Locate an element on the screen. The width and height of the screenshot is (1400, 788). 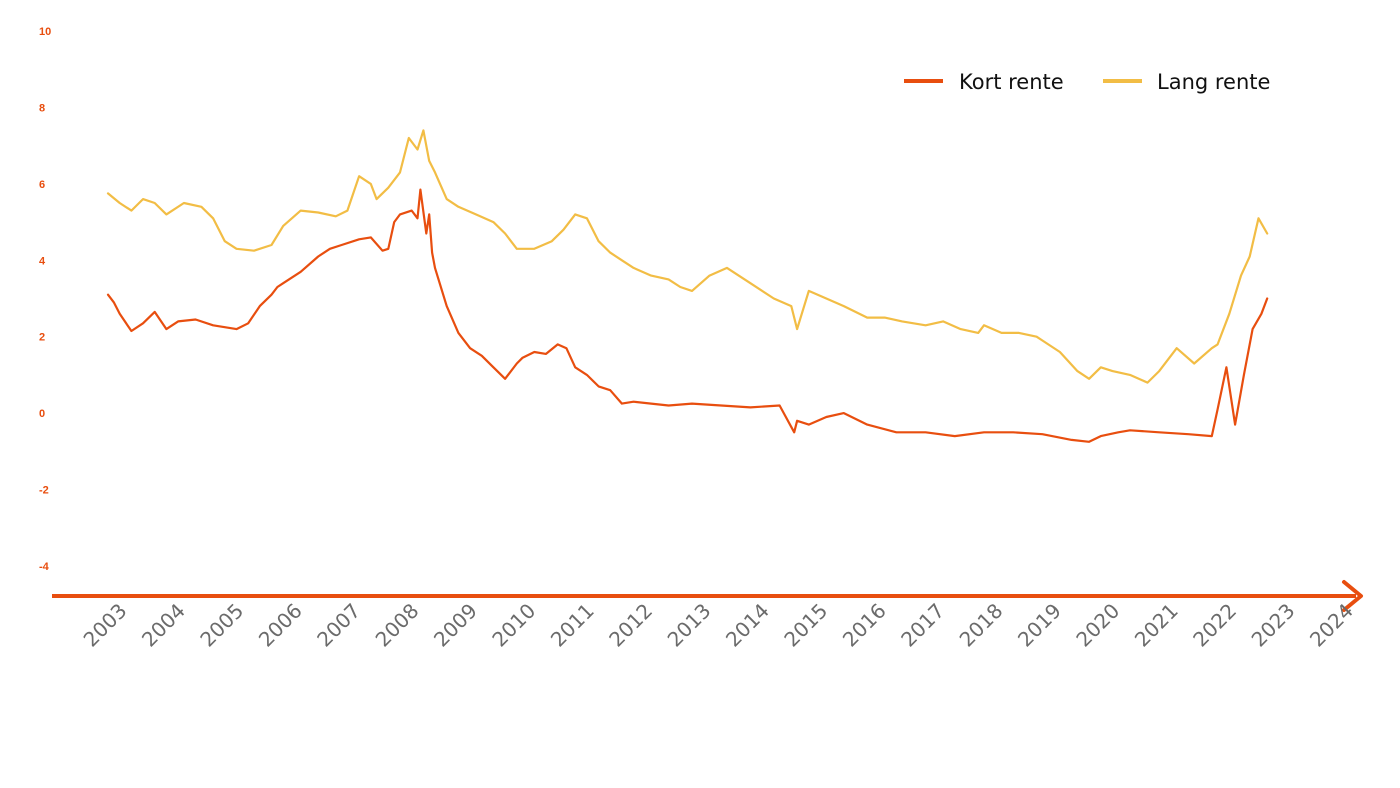
x-tick-label: 2005 is located at coordinates (221, 625).